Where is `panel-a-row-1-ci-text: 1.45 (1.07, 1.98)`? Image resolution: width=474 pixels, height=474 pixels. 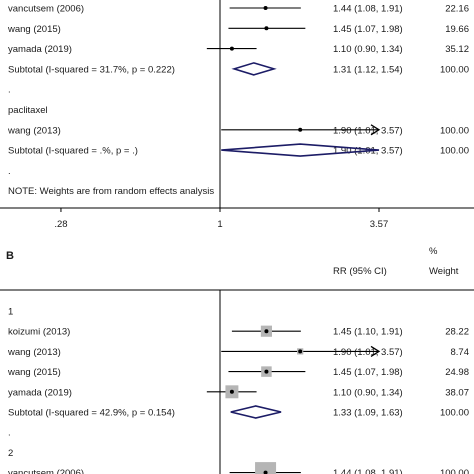
panel-a-row-1-ci-text: 1.45 (1.07, 1.98) is located at coordinates (368, 29).